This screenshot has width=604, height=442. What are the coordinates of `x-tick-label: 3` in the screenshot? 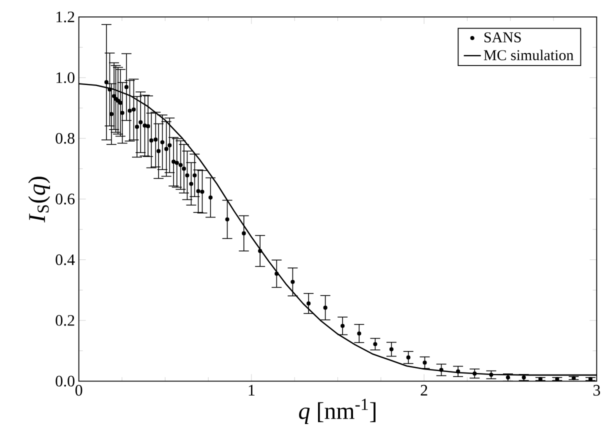 It's located at (596, 390).